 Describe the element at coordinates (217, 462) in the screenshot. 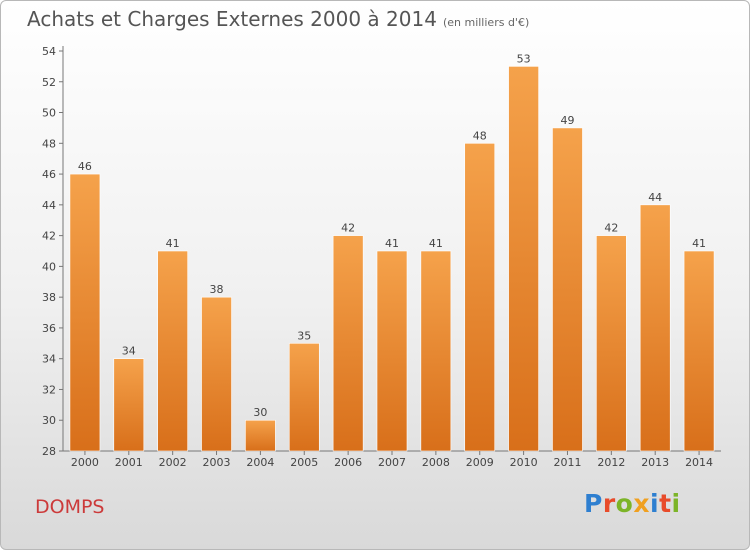

I see `x-tick-label: 2003` at that location.